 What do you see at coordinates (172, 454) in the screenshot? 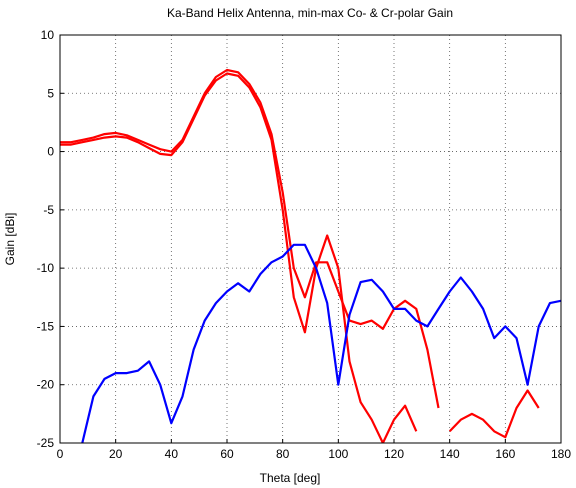
I see `x-tick-label: 40` at bounding box center [172, 454].